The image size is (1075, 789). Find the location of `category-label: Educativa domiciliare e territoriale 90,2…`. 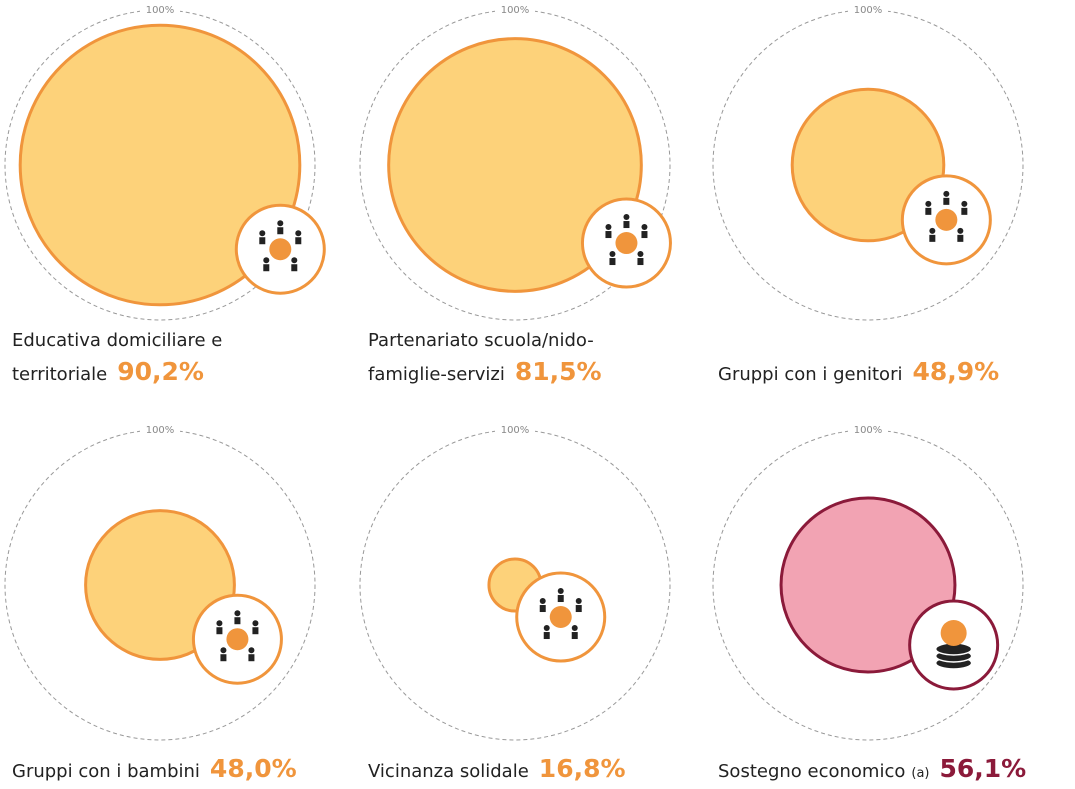

category-label: Educativa domiciliare e territoriale 90,2… is located at coordinates (182, 360).